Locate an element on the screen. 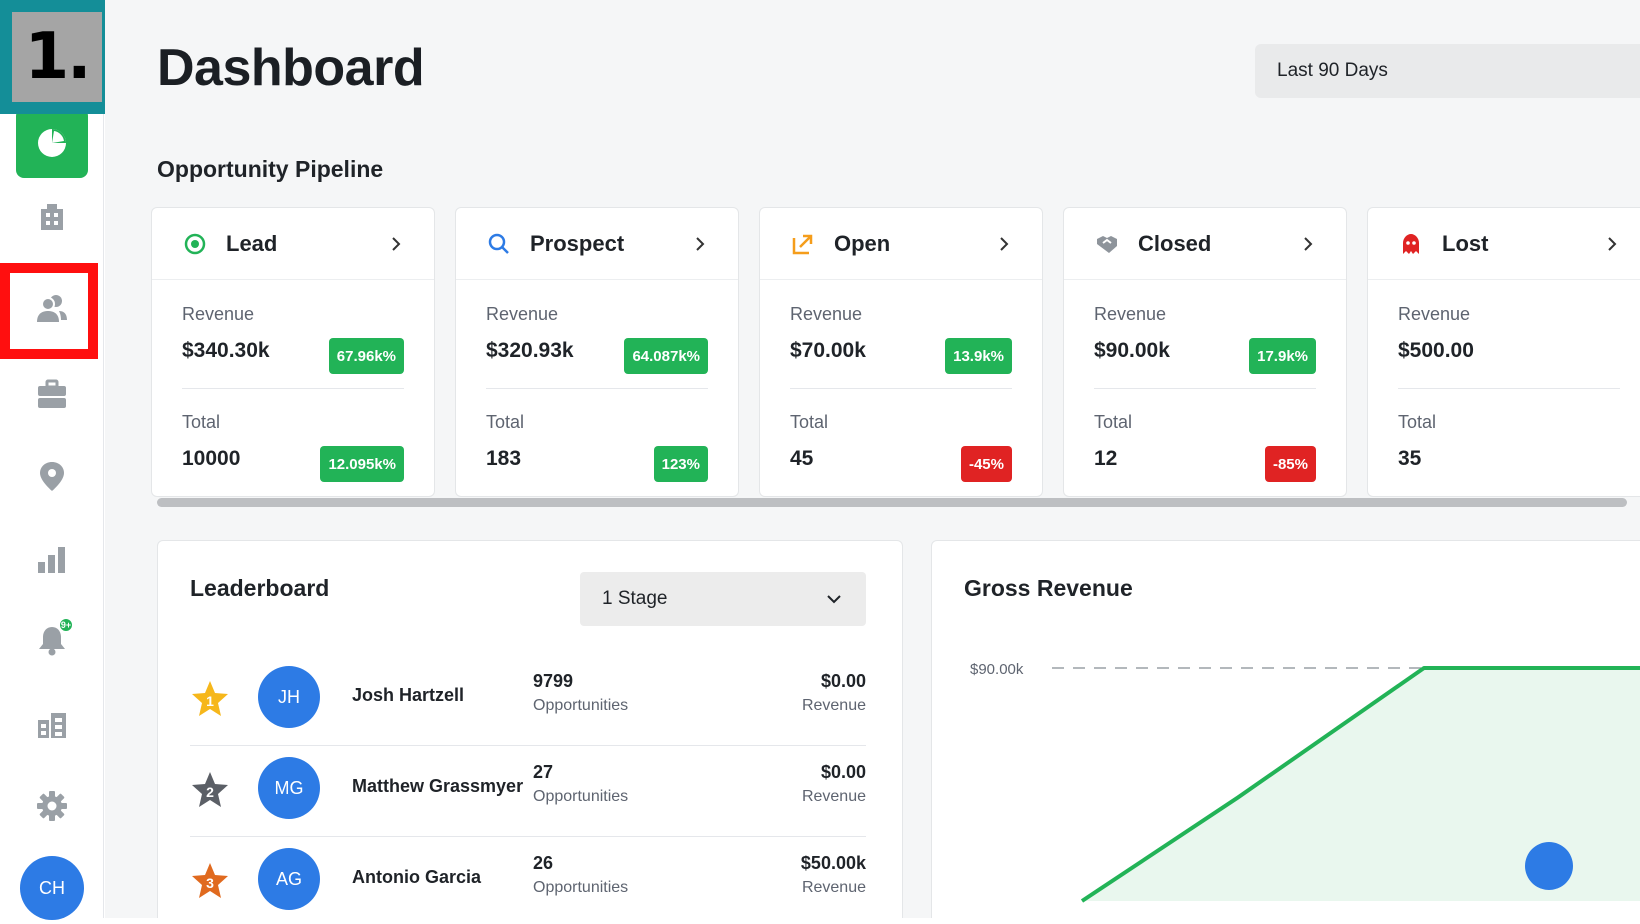  revenue-change-badge: 67.96k% is located at coordinates (366, 356).